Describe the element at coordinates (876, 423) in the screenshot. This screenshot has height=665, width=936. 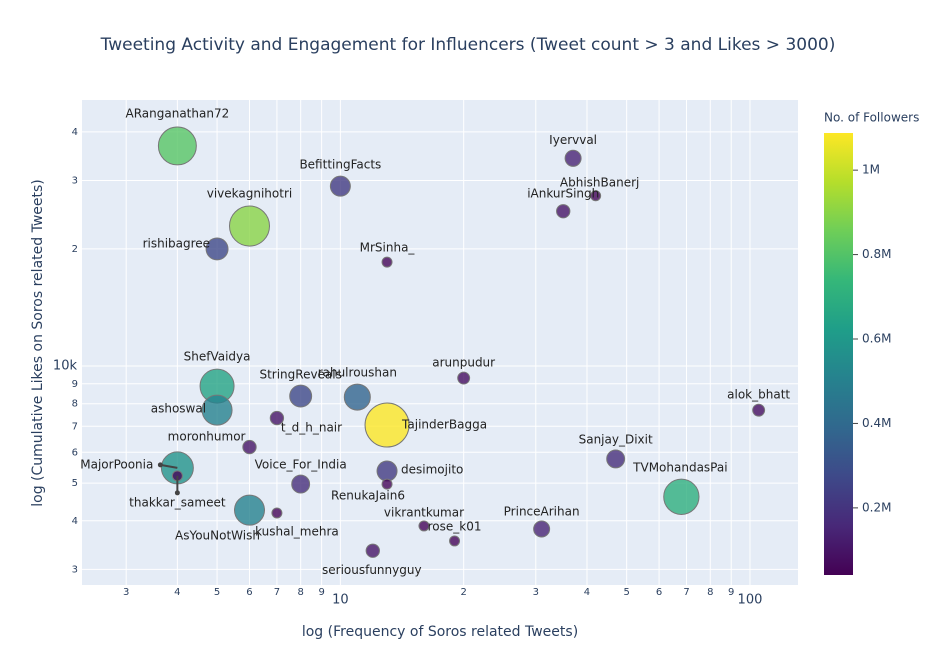
I see `colorbar-tick-label: 0.4M` at that location.